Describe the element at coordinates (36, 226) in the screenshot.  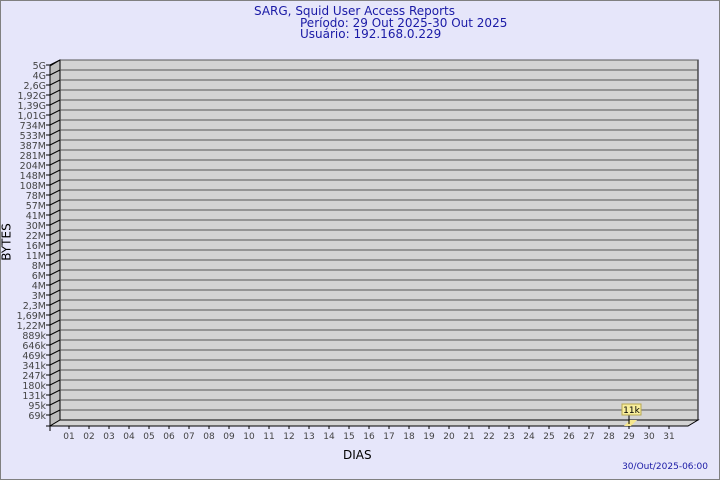
I see `y-tick-label: 30M` at that location.